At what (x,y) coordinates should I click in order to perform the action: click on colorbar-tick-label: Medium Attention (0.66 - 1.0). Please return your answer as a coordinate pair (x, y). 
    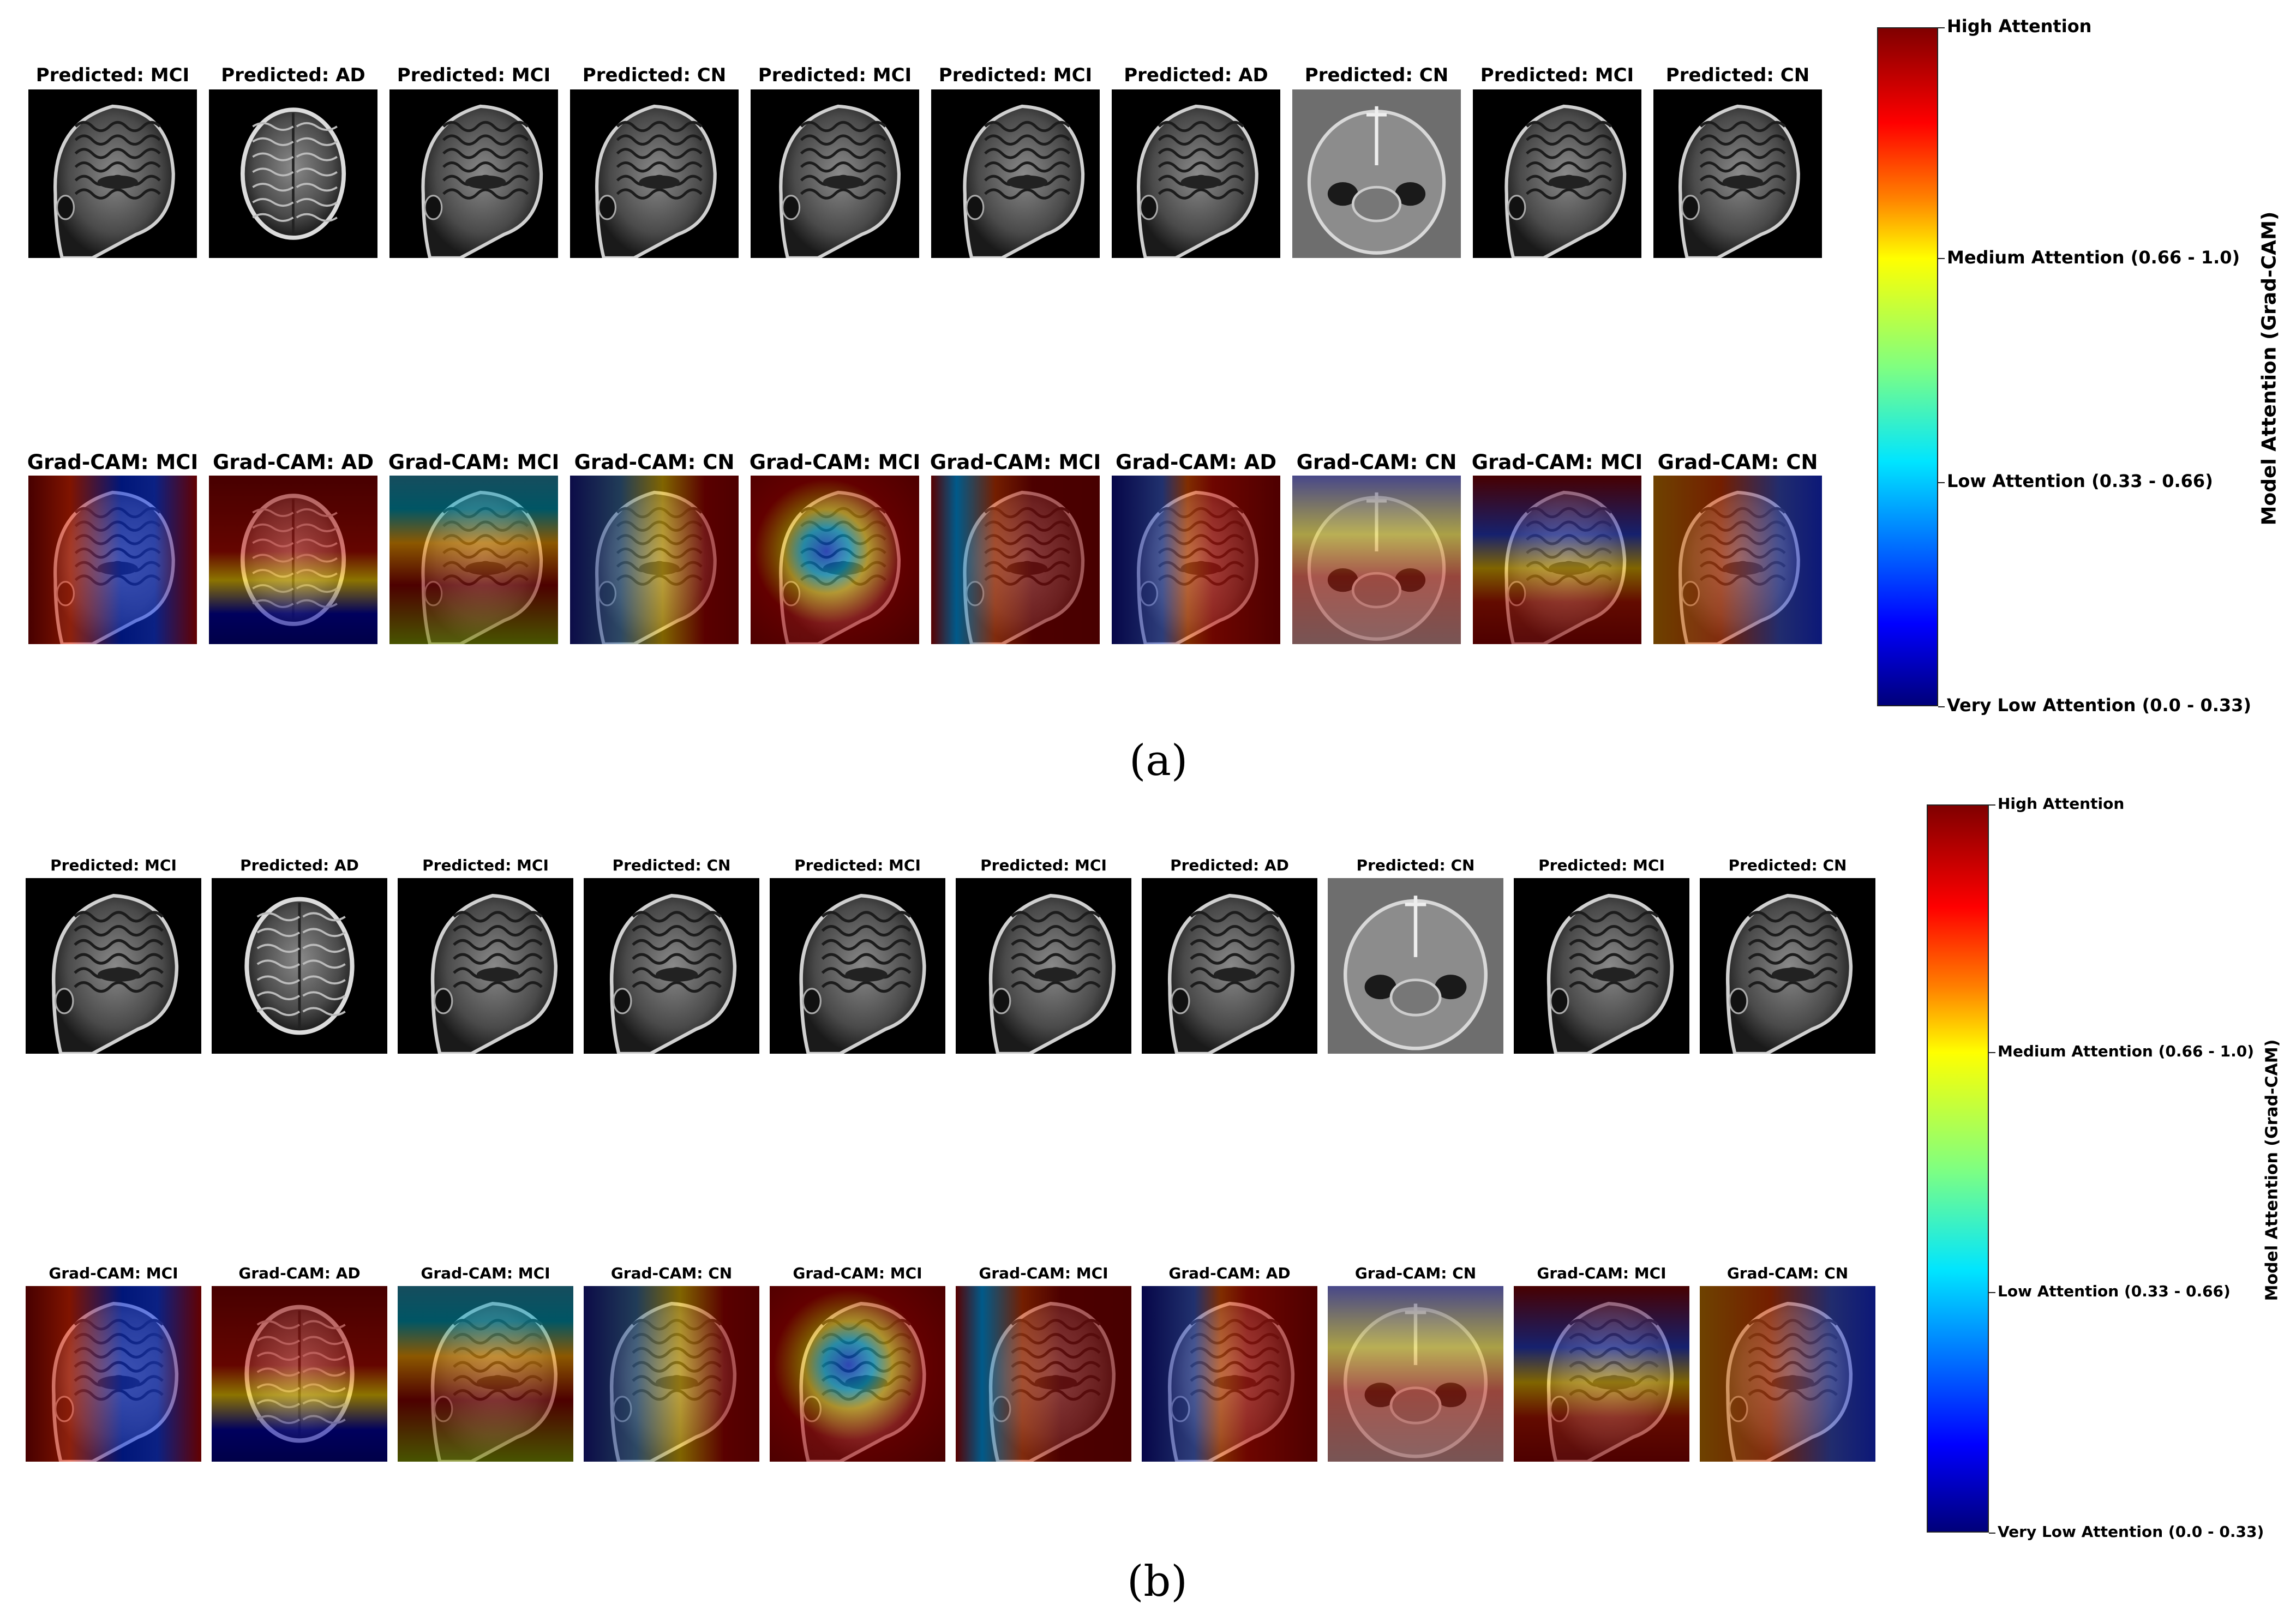
    Looking at the image, I should click on (2126, 1051).